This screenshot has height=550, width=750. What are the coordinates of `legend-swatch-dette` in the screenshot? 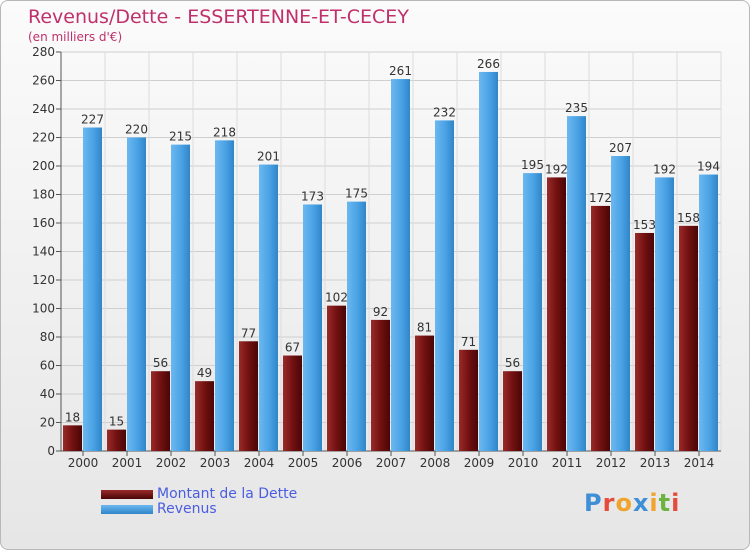 It's located at (127, 494).